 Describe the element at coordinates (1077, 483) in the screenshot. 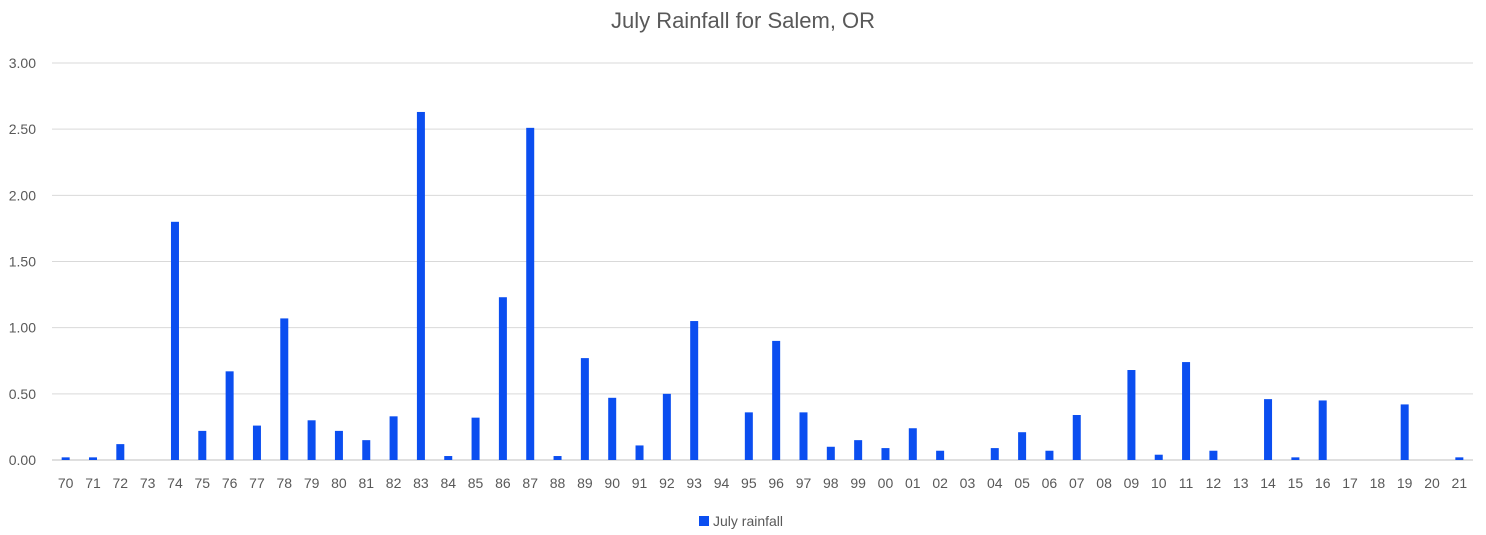

I see `x-tick-label: 07` at that location.